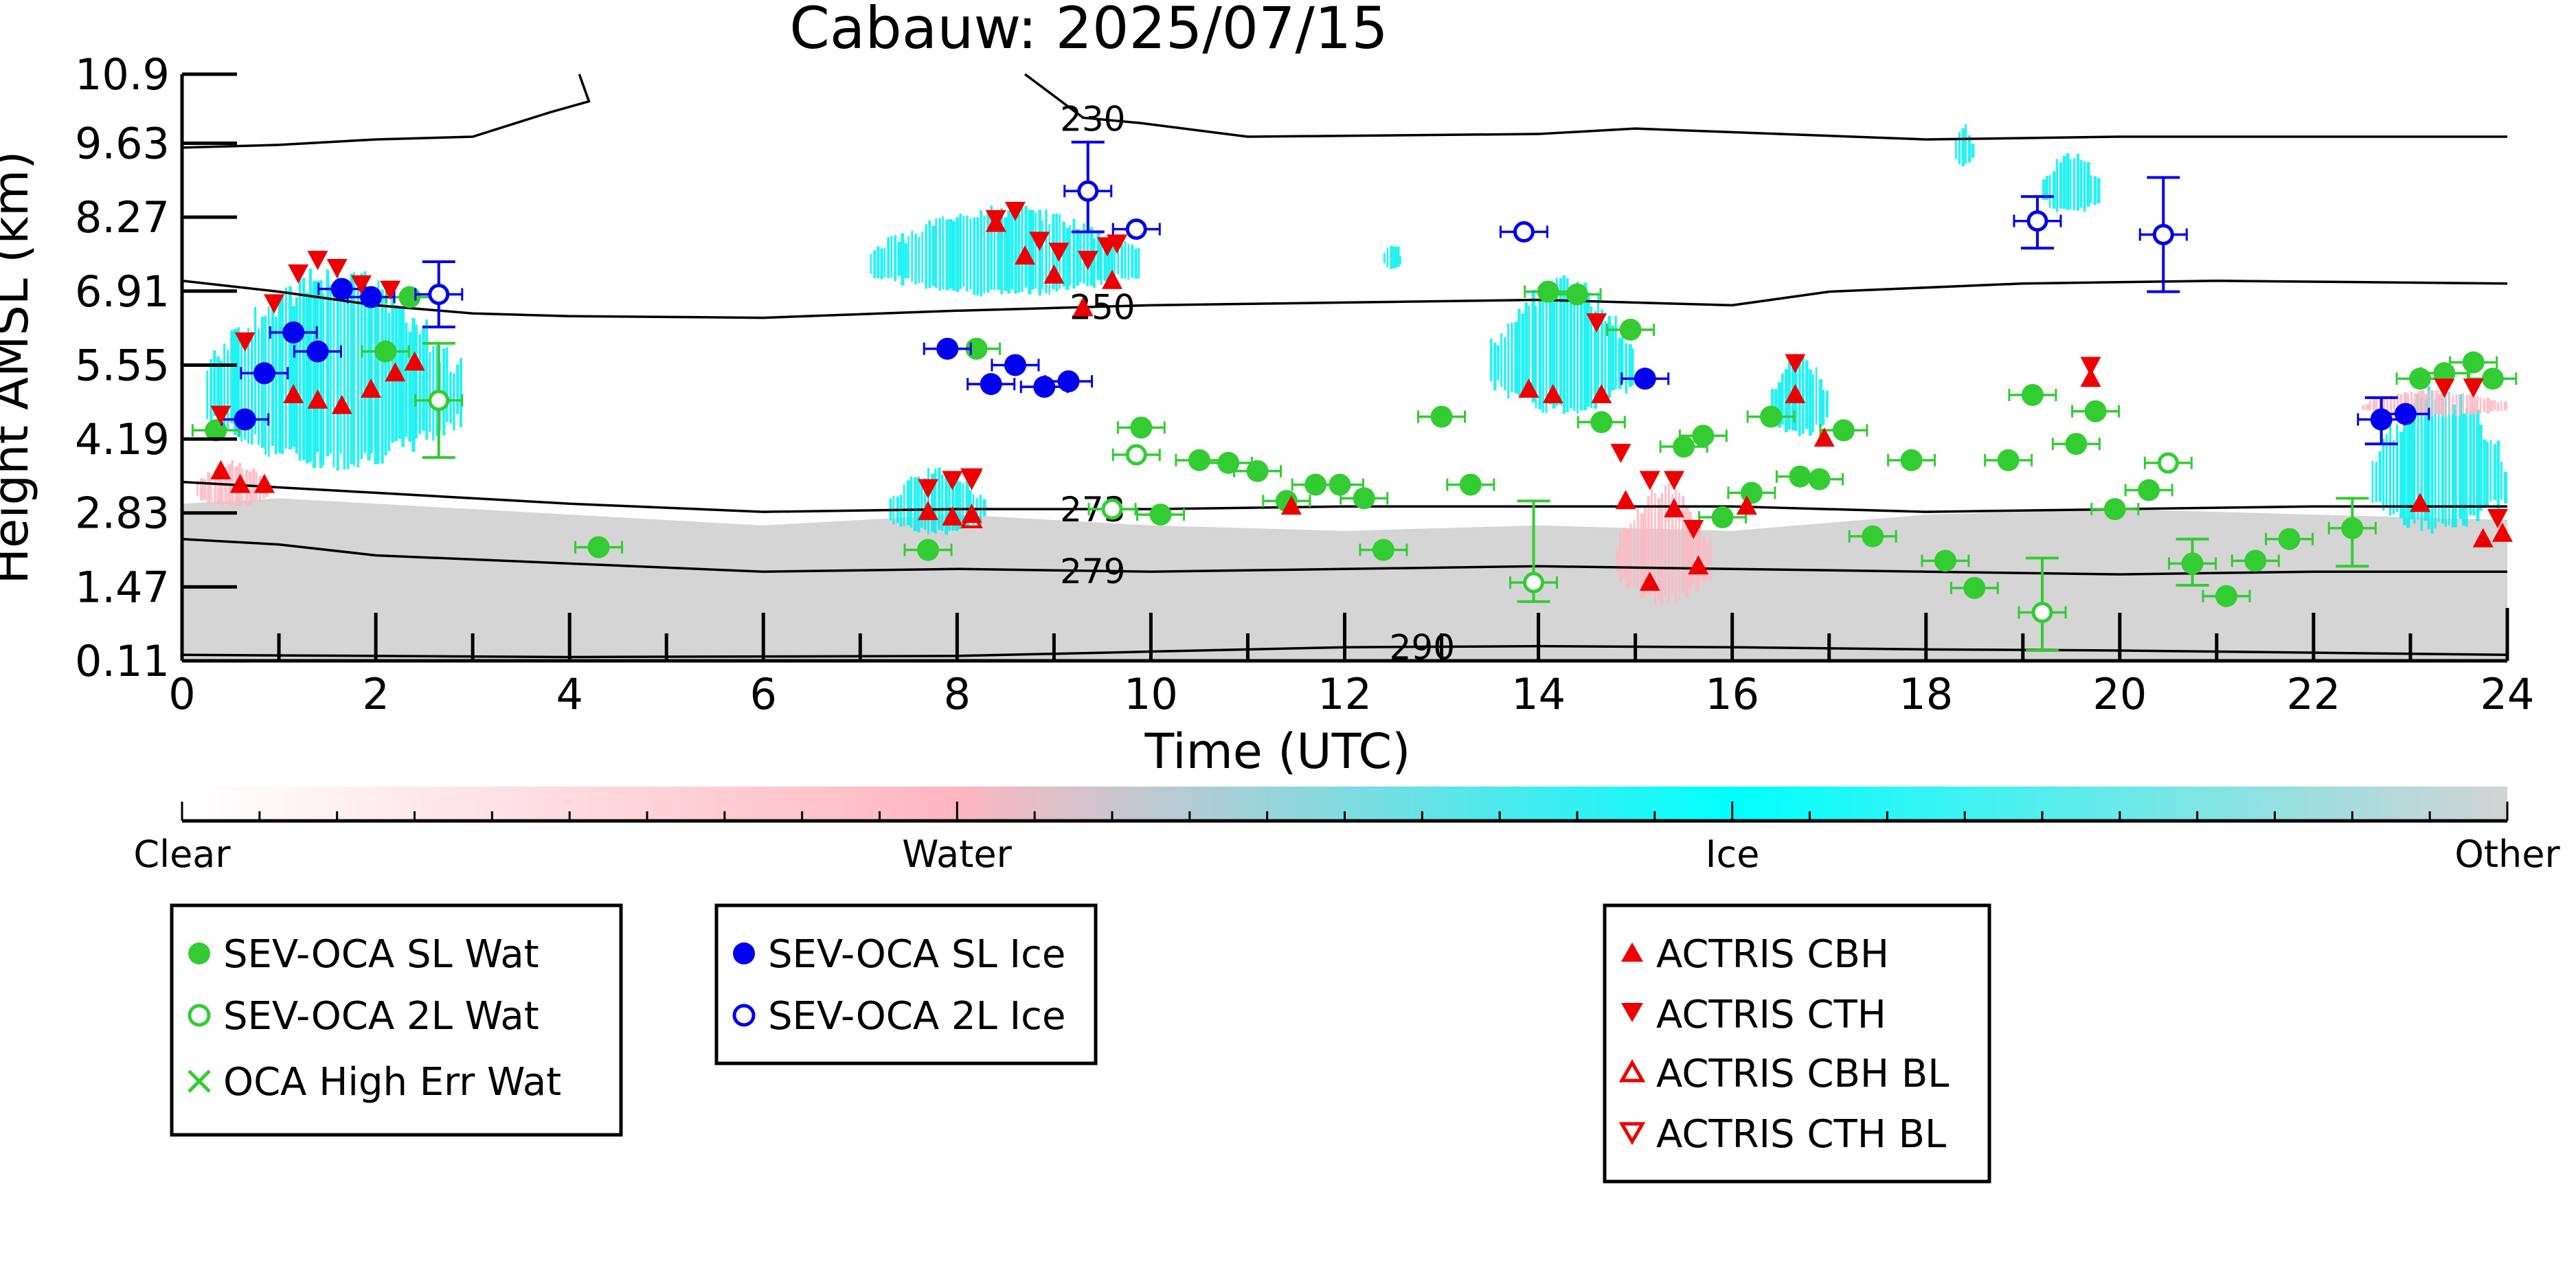 Image resolution: width=2576 pixels, height=1288 pixels. I want to click on legend-marker-cth, so click(1632, 1012).